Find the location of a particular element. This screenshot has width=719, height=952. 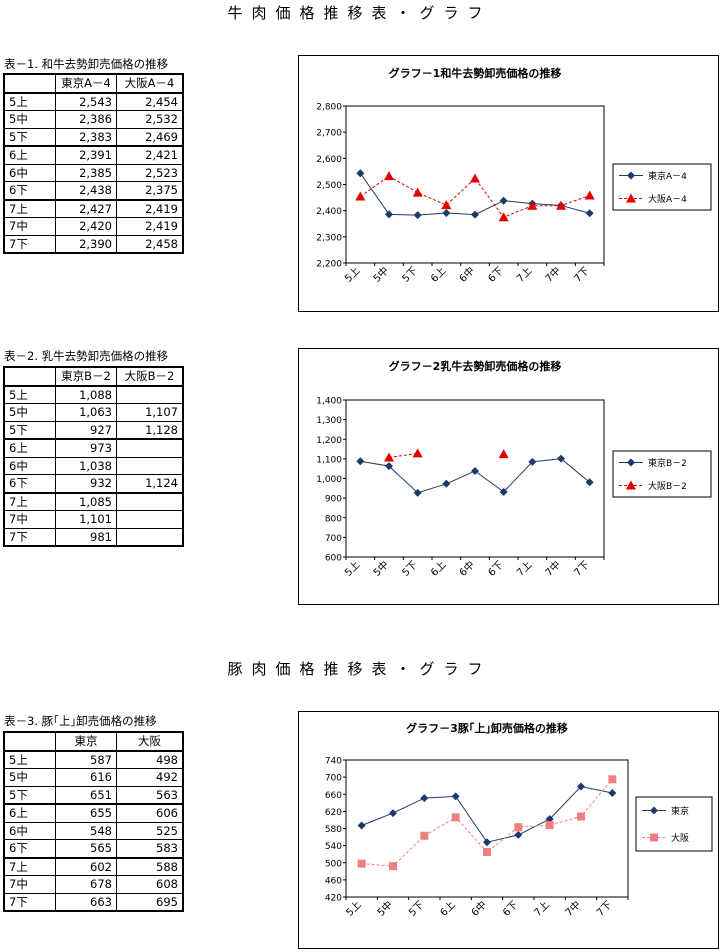

table-row: 5中 616 492 is located at coordinates (93, 777).